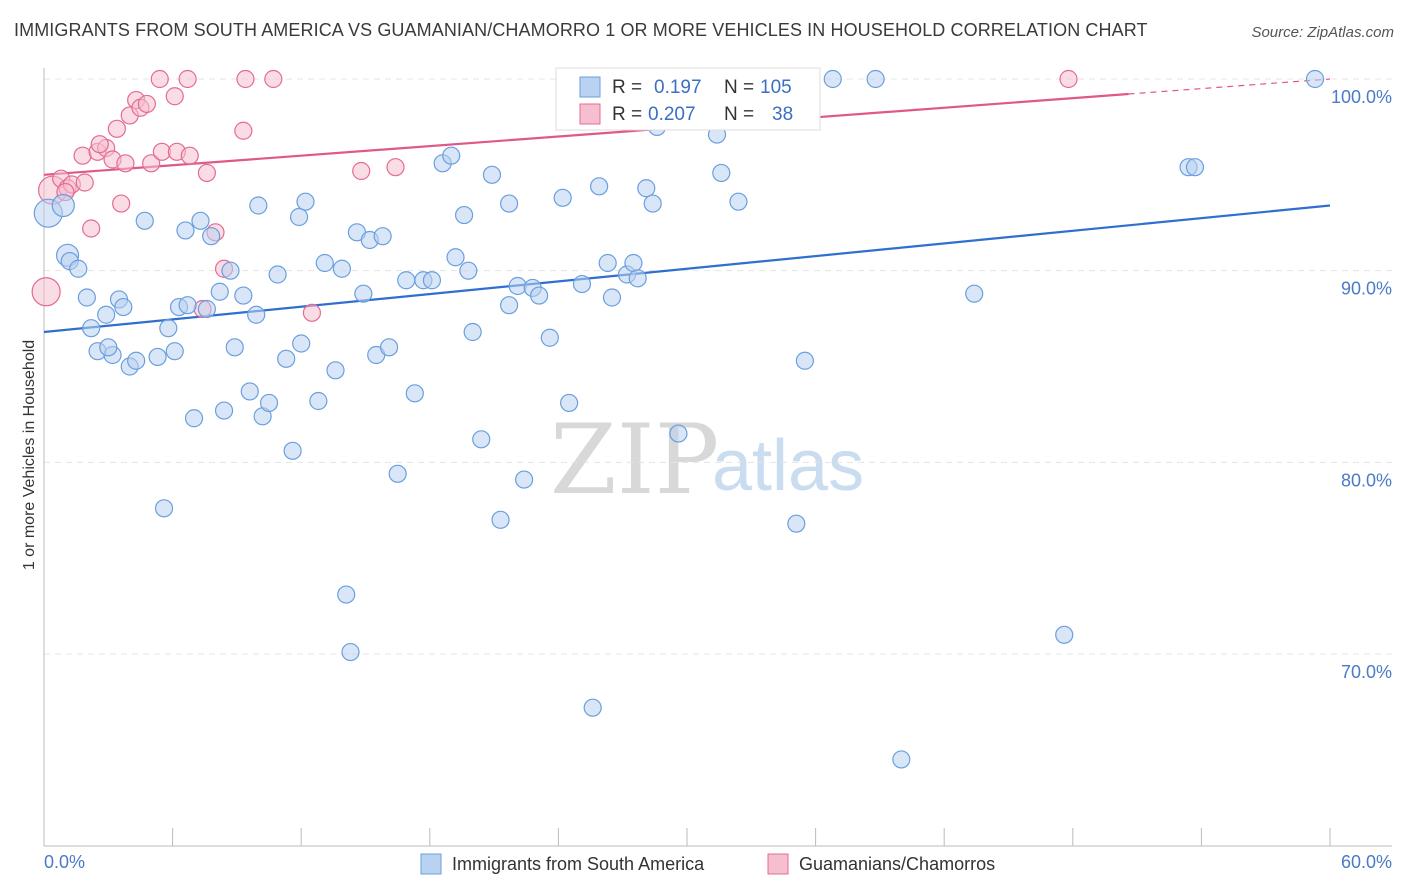  What do you see at coordinates (678, 87) in the screenshot?
I see `stats-blue-r-value: 0.197` at bounding box center [678, 87].